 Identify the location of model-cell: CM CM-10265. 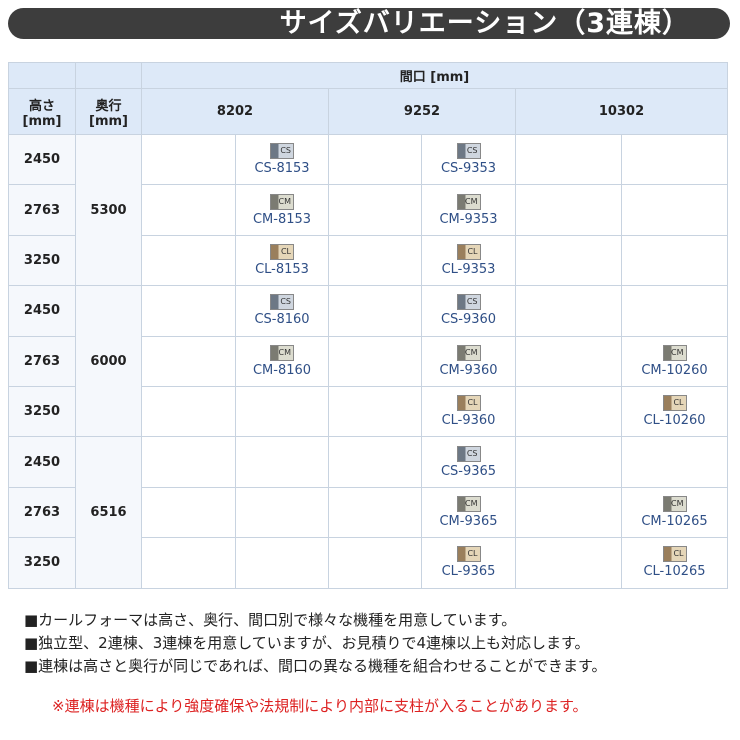
(674, 512).